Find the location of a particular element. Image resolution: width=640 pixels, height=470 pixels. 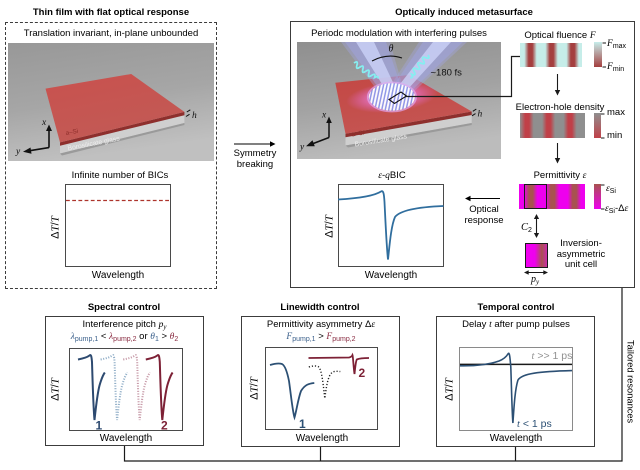

svg-text: ~180 fs is located at coordinates (447, 73).